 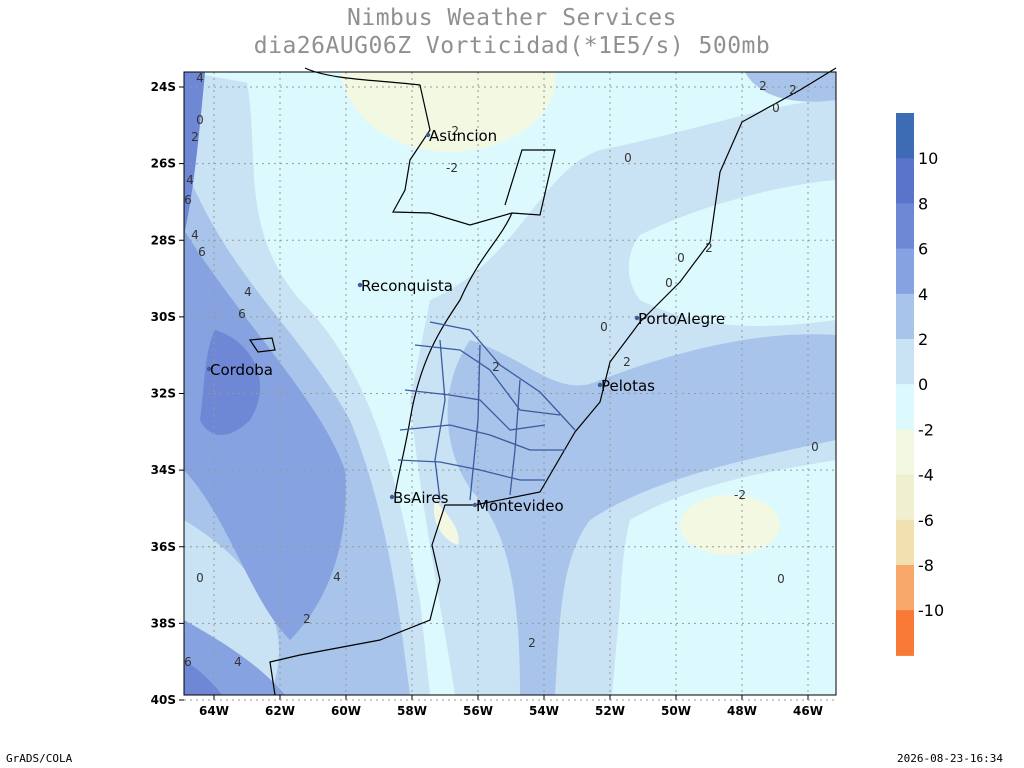 I want to click on title-line: dia26AUG06Z Vorticidad(*1E5/s) 500mb, so click(x=512, y=46).